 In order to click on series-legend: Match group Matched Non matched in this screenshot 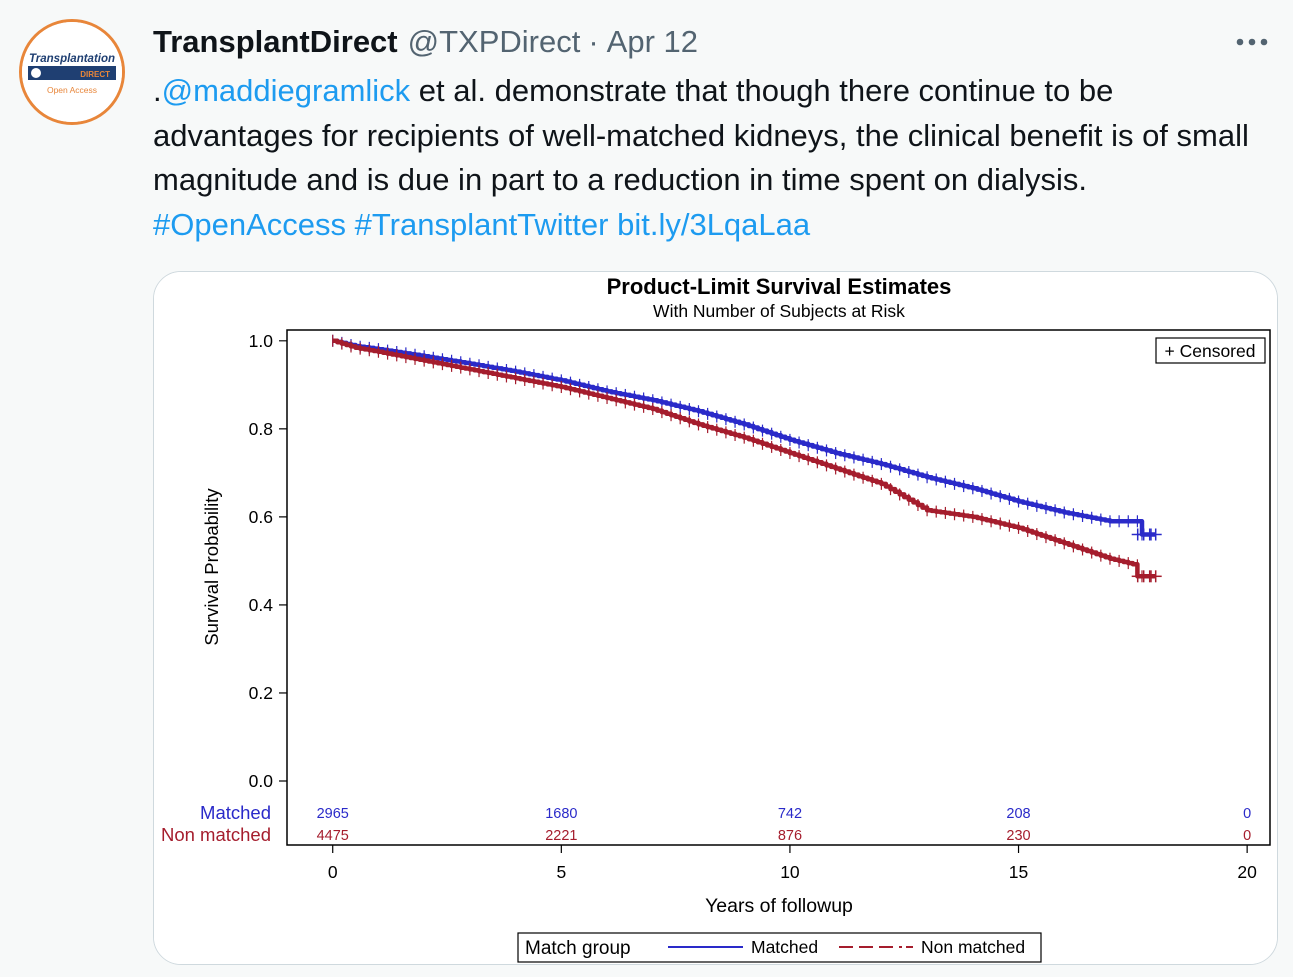, I will do `click(779, 947)`.